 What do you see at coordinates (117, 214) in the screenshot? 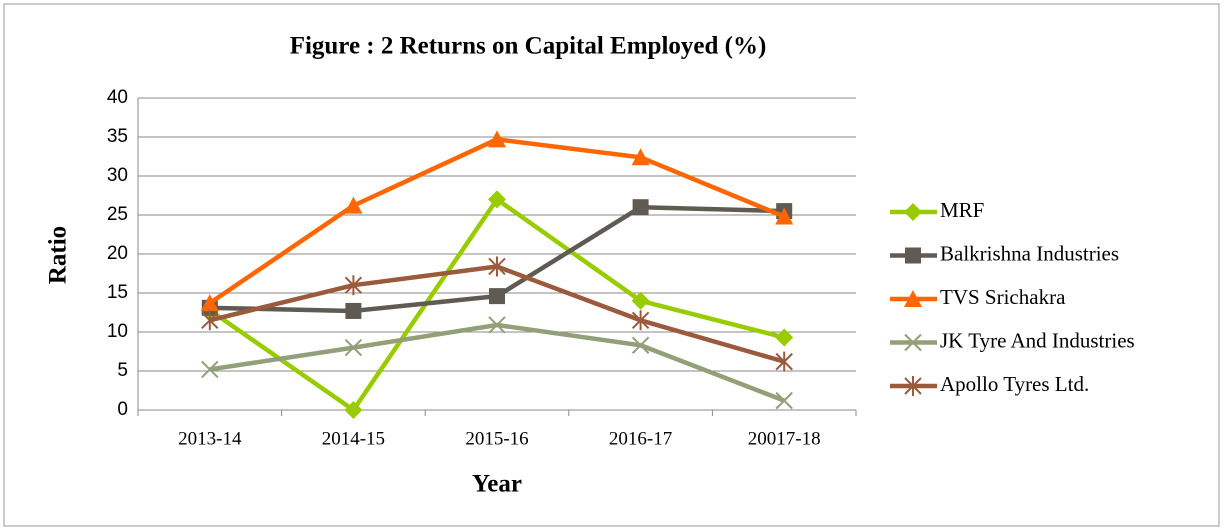
I see `y-tick-label: 25` at bounding box center [117, 214].